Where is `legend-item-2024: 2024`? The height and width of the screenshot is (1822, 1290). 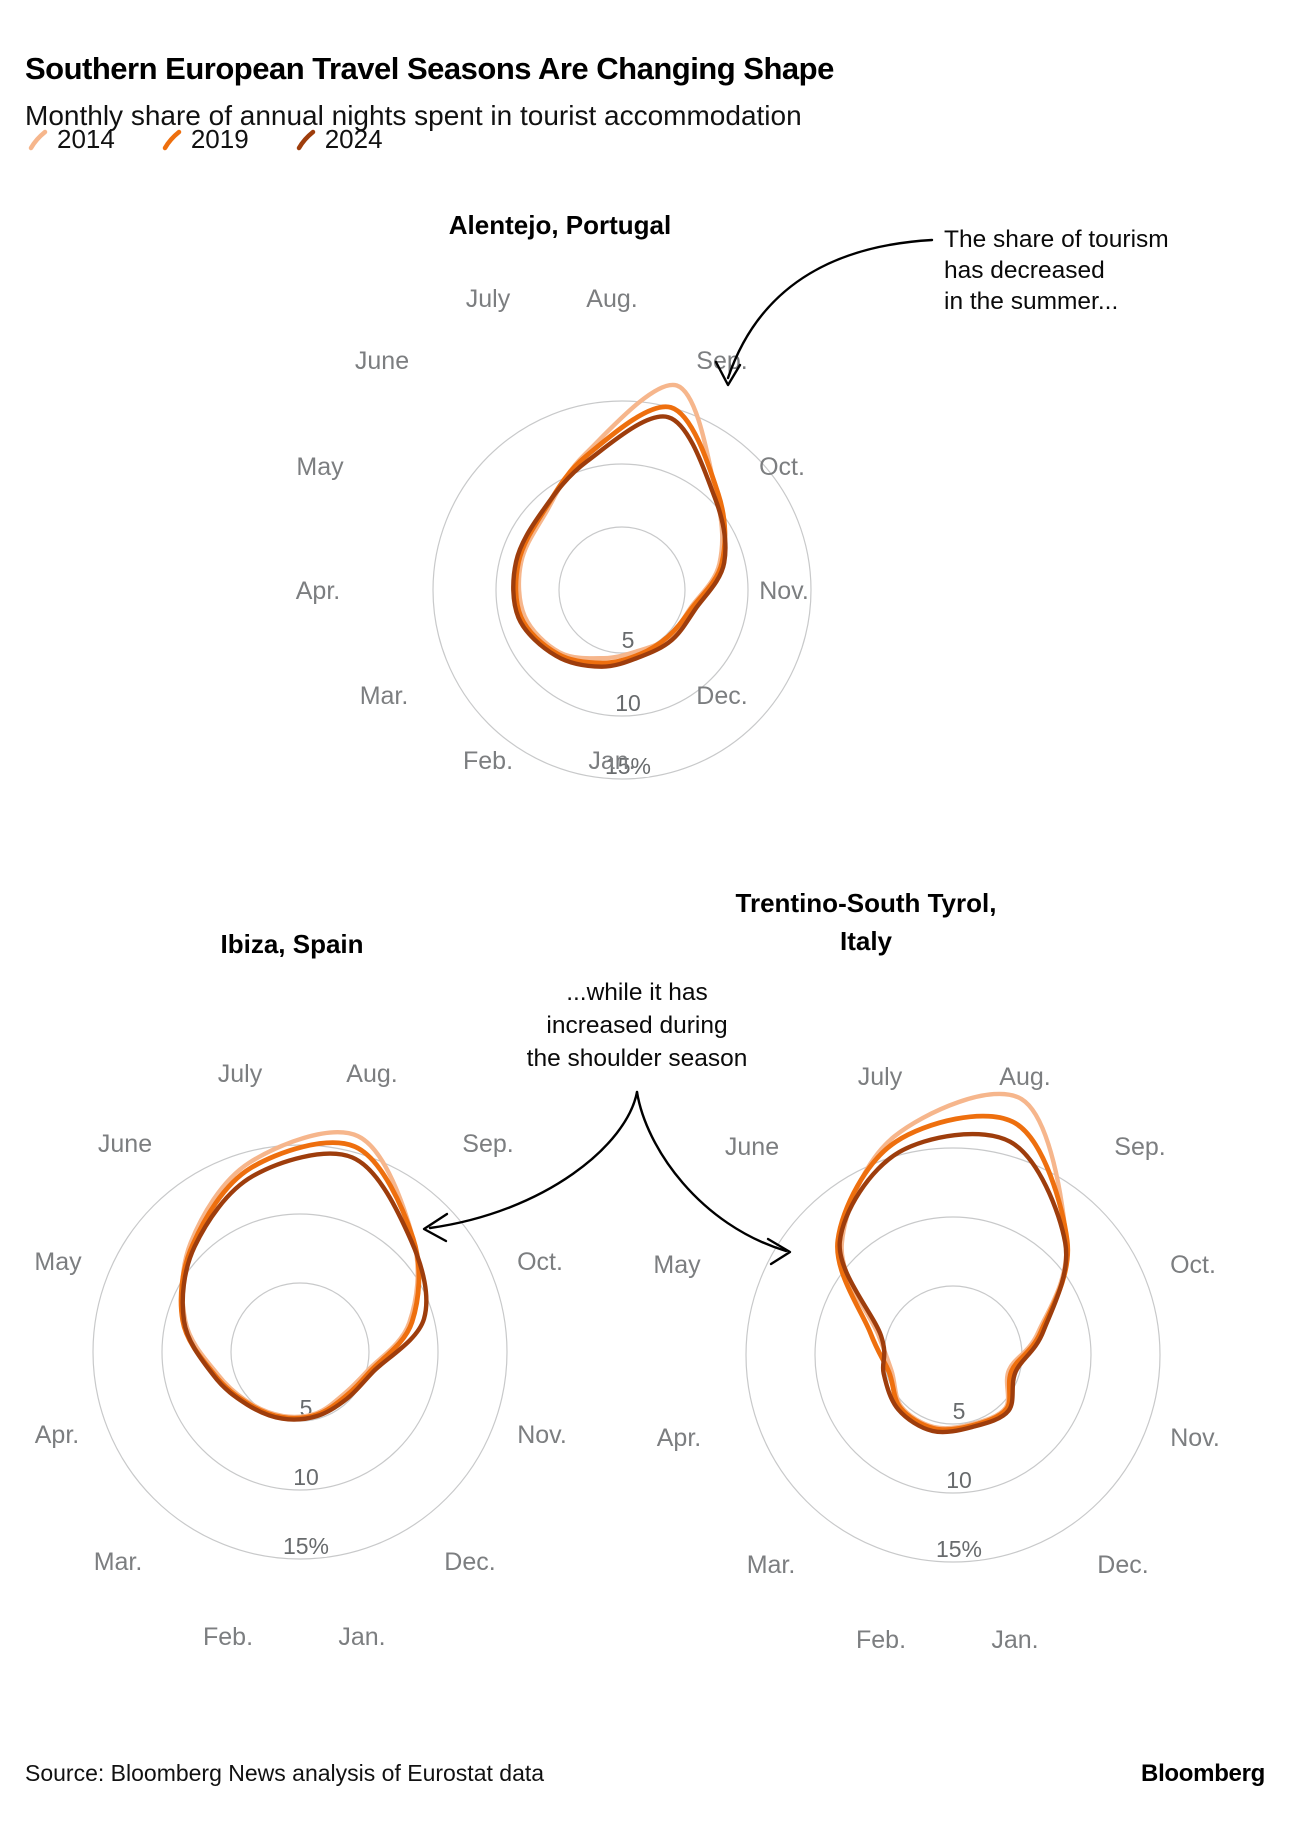
legend-item-2024: 2024 is located at coordinates (339, 139).